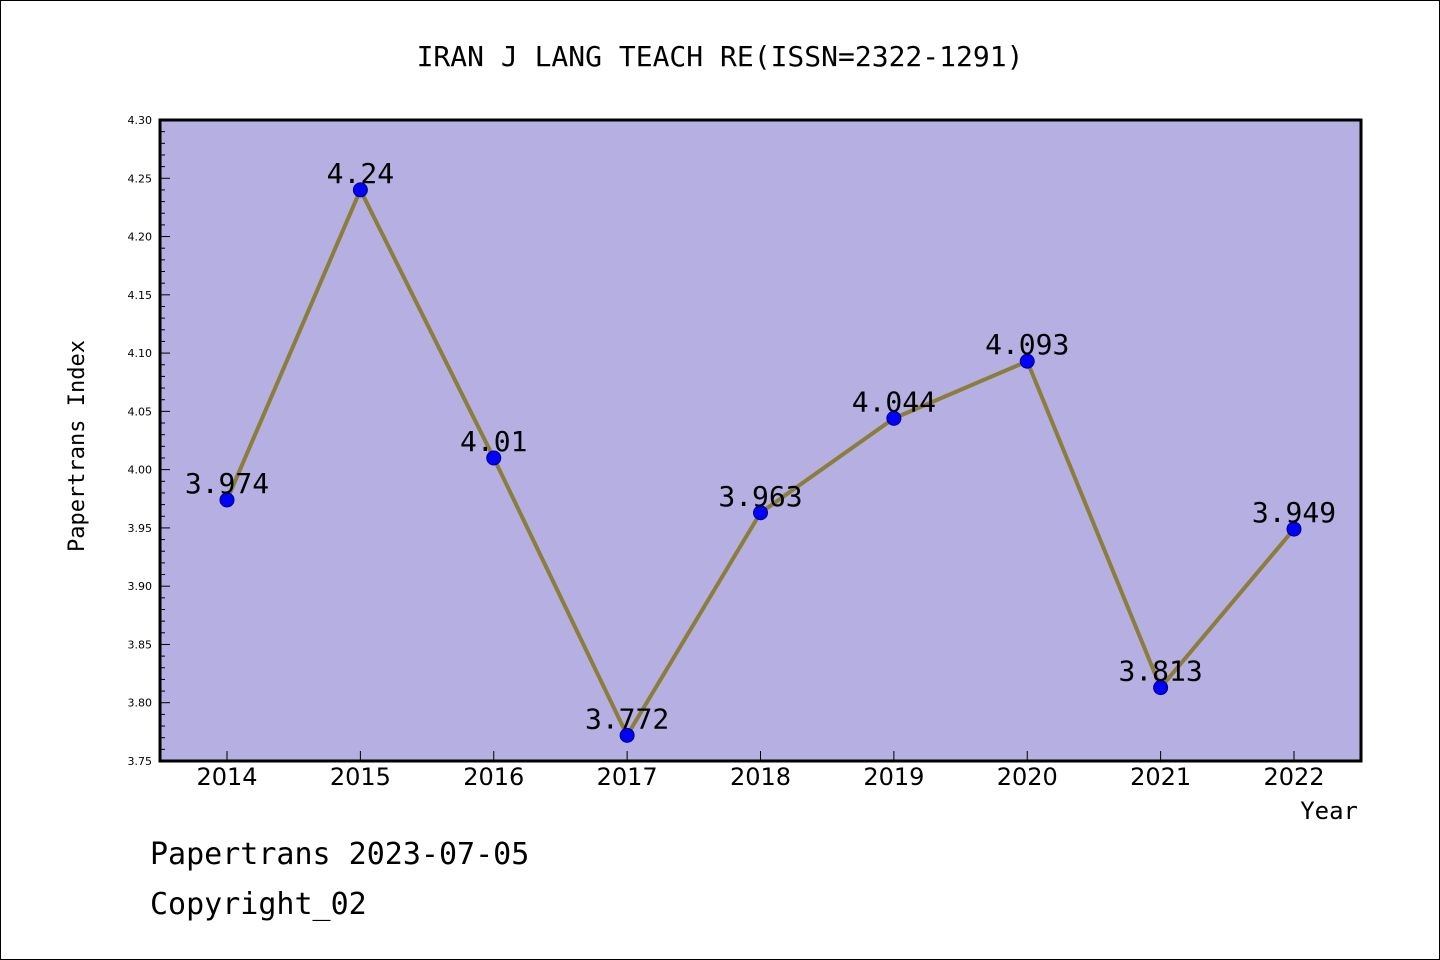  I want to click on y-tick-label: 4.25, so click(140, 178).